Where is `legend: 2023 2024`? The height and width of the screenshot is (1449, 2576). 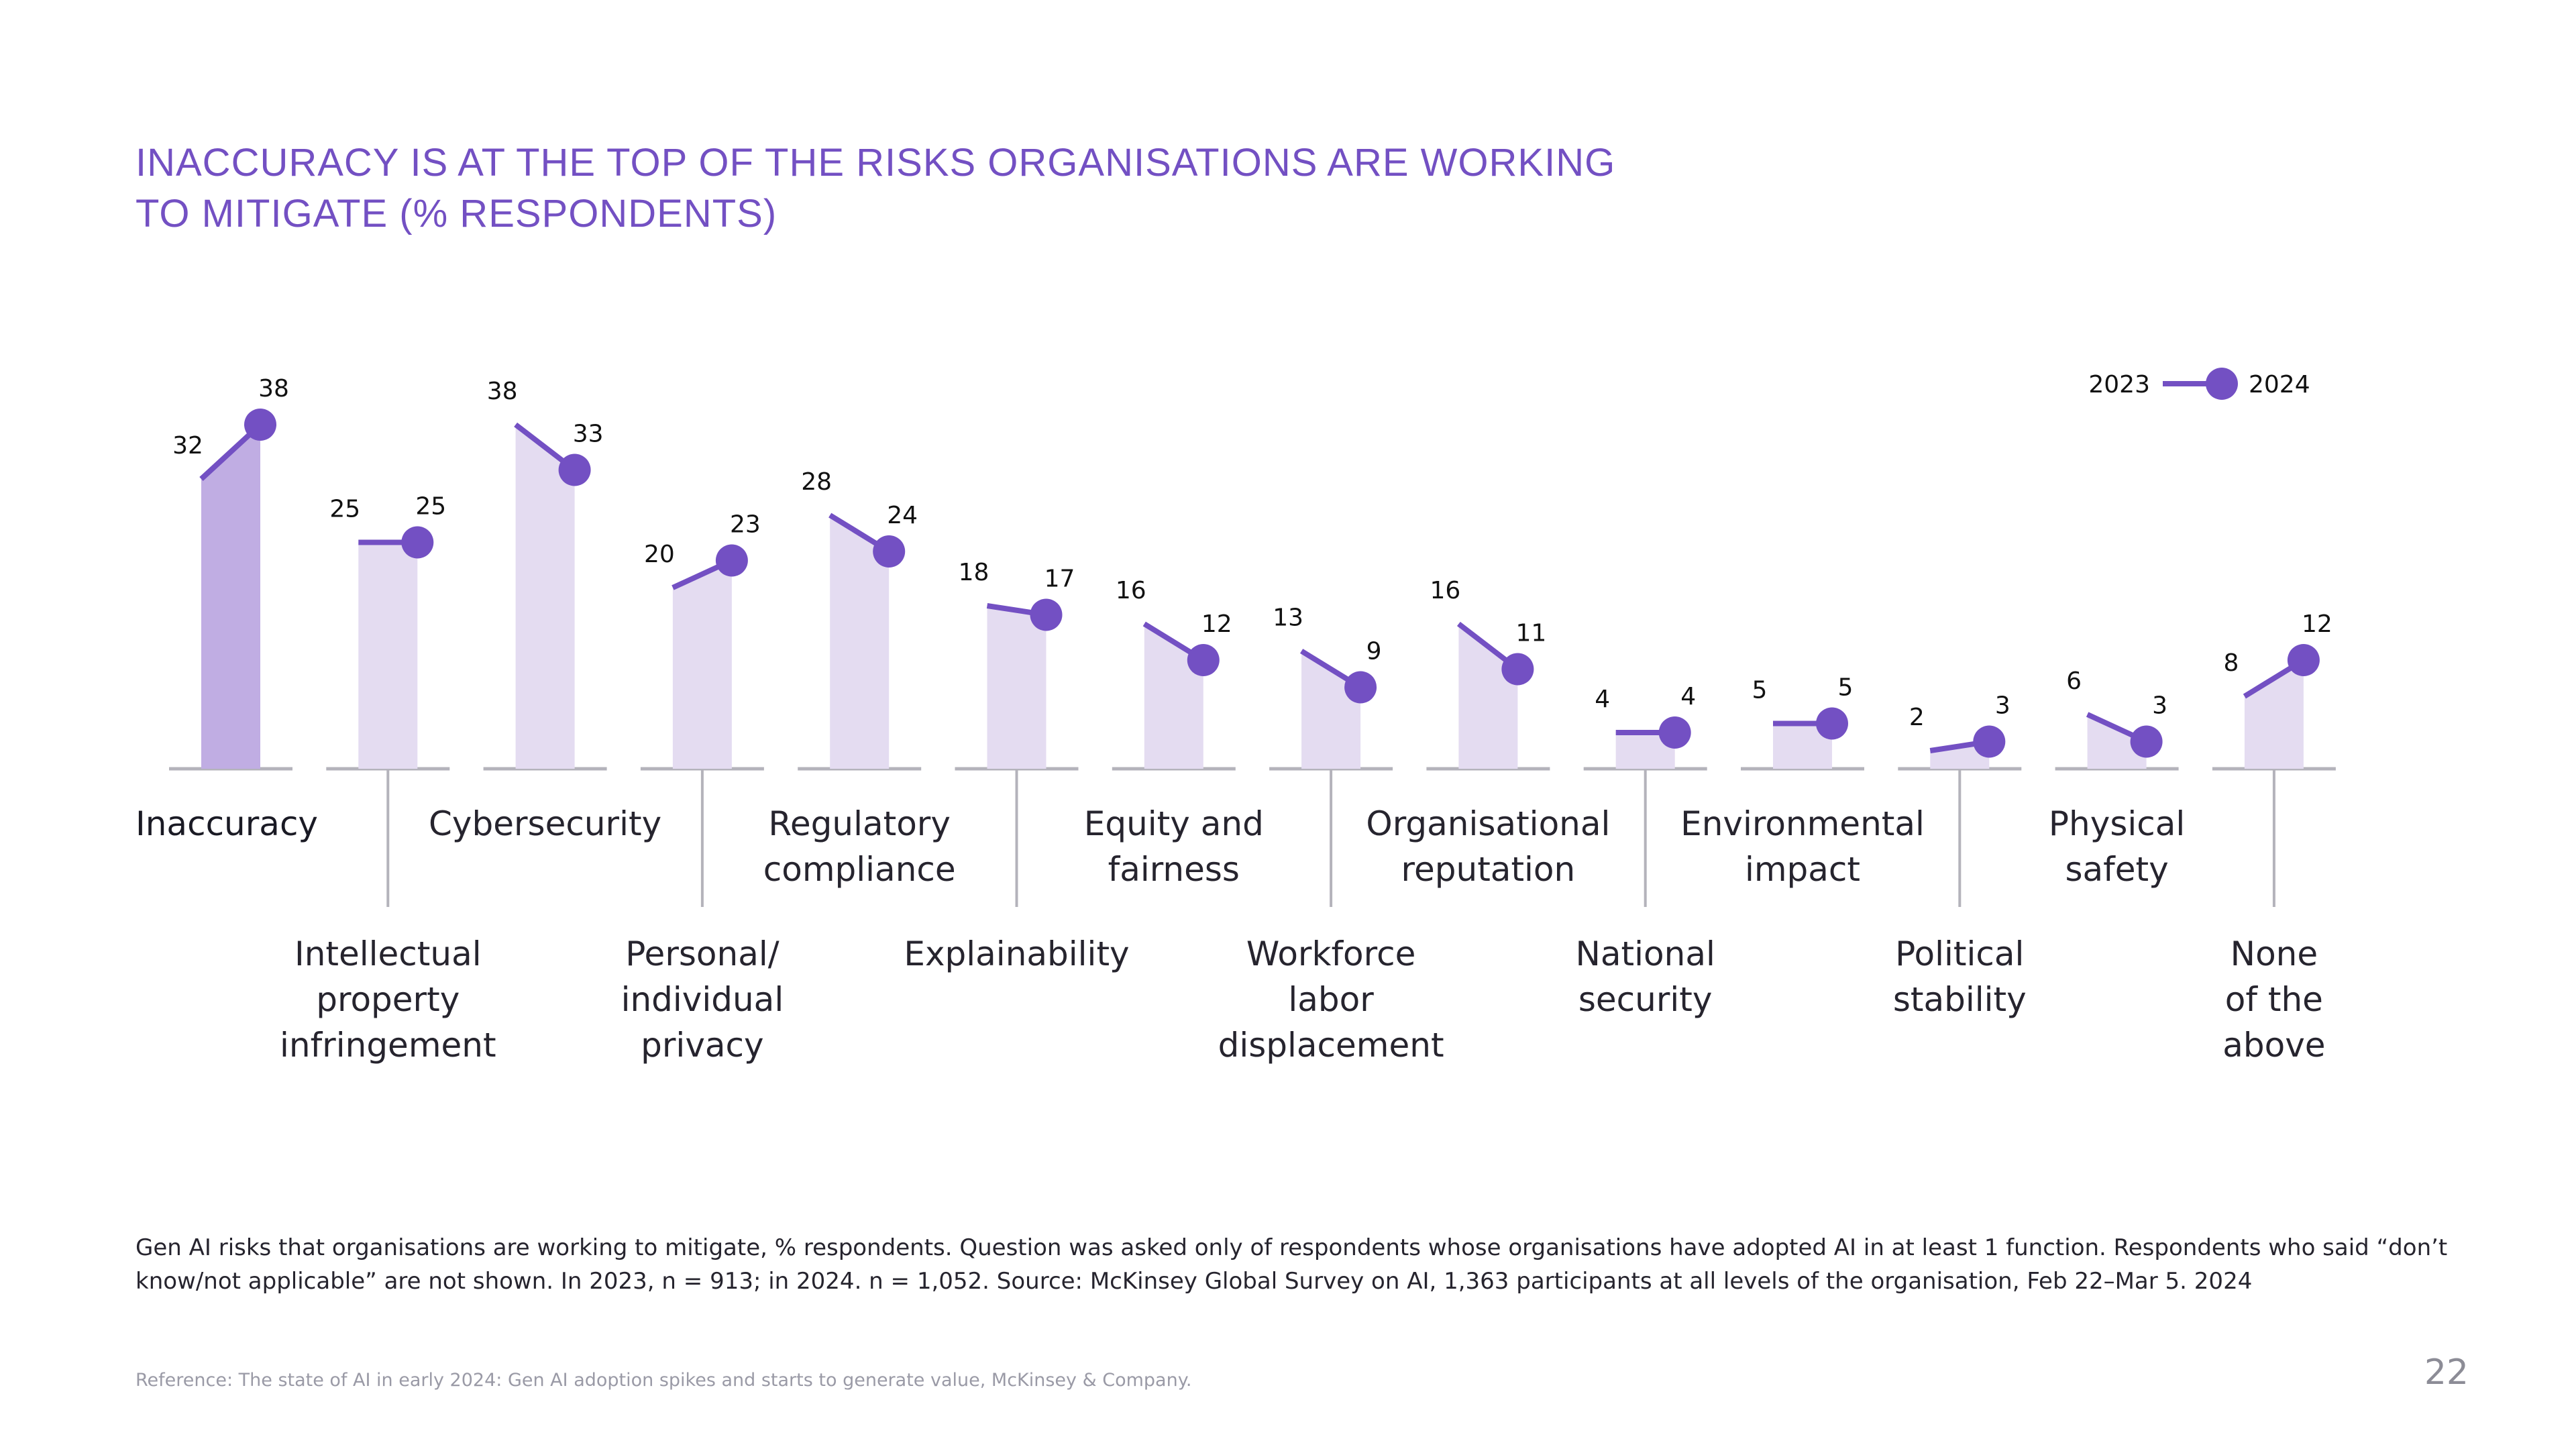 legend: 2023 2024 is located at coordinates (2199, 384).